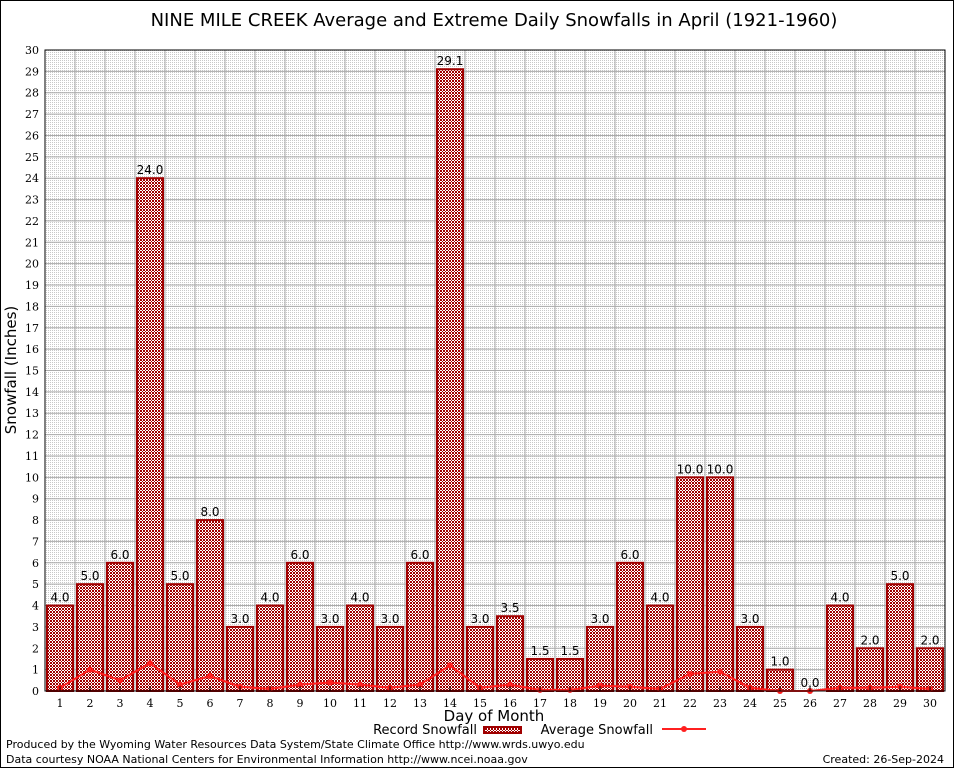  I want to click on x-tick-label: 11, so click(360, 703).